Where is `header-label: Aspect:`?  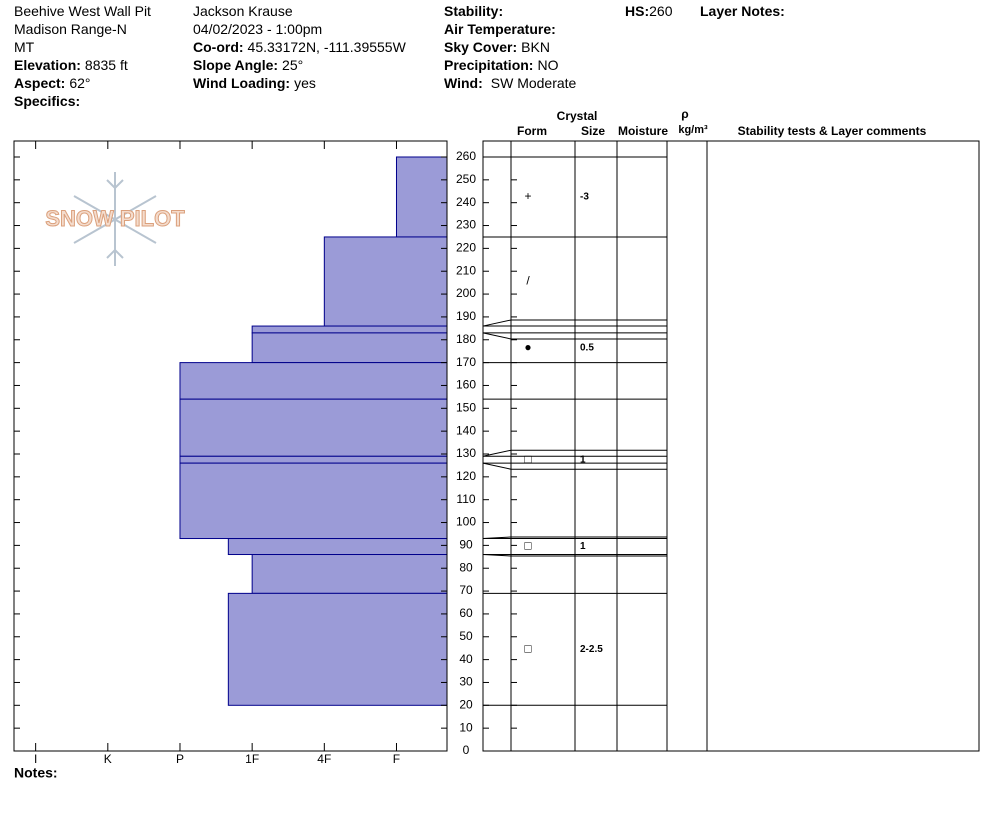
header-label: Aspect: is located at coordinates (39, 83).